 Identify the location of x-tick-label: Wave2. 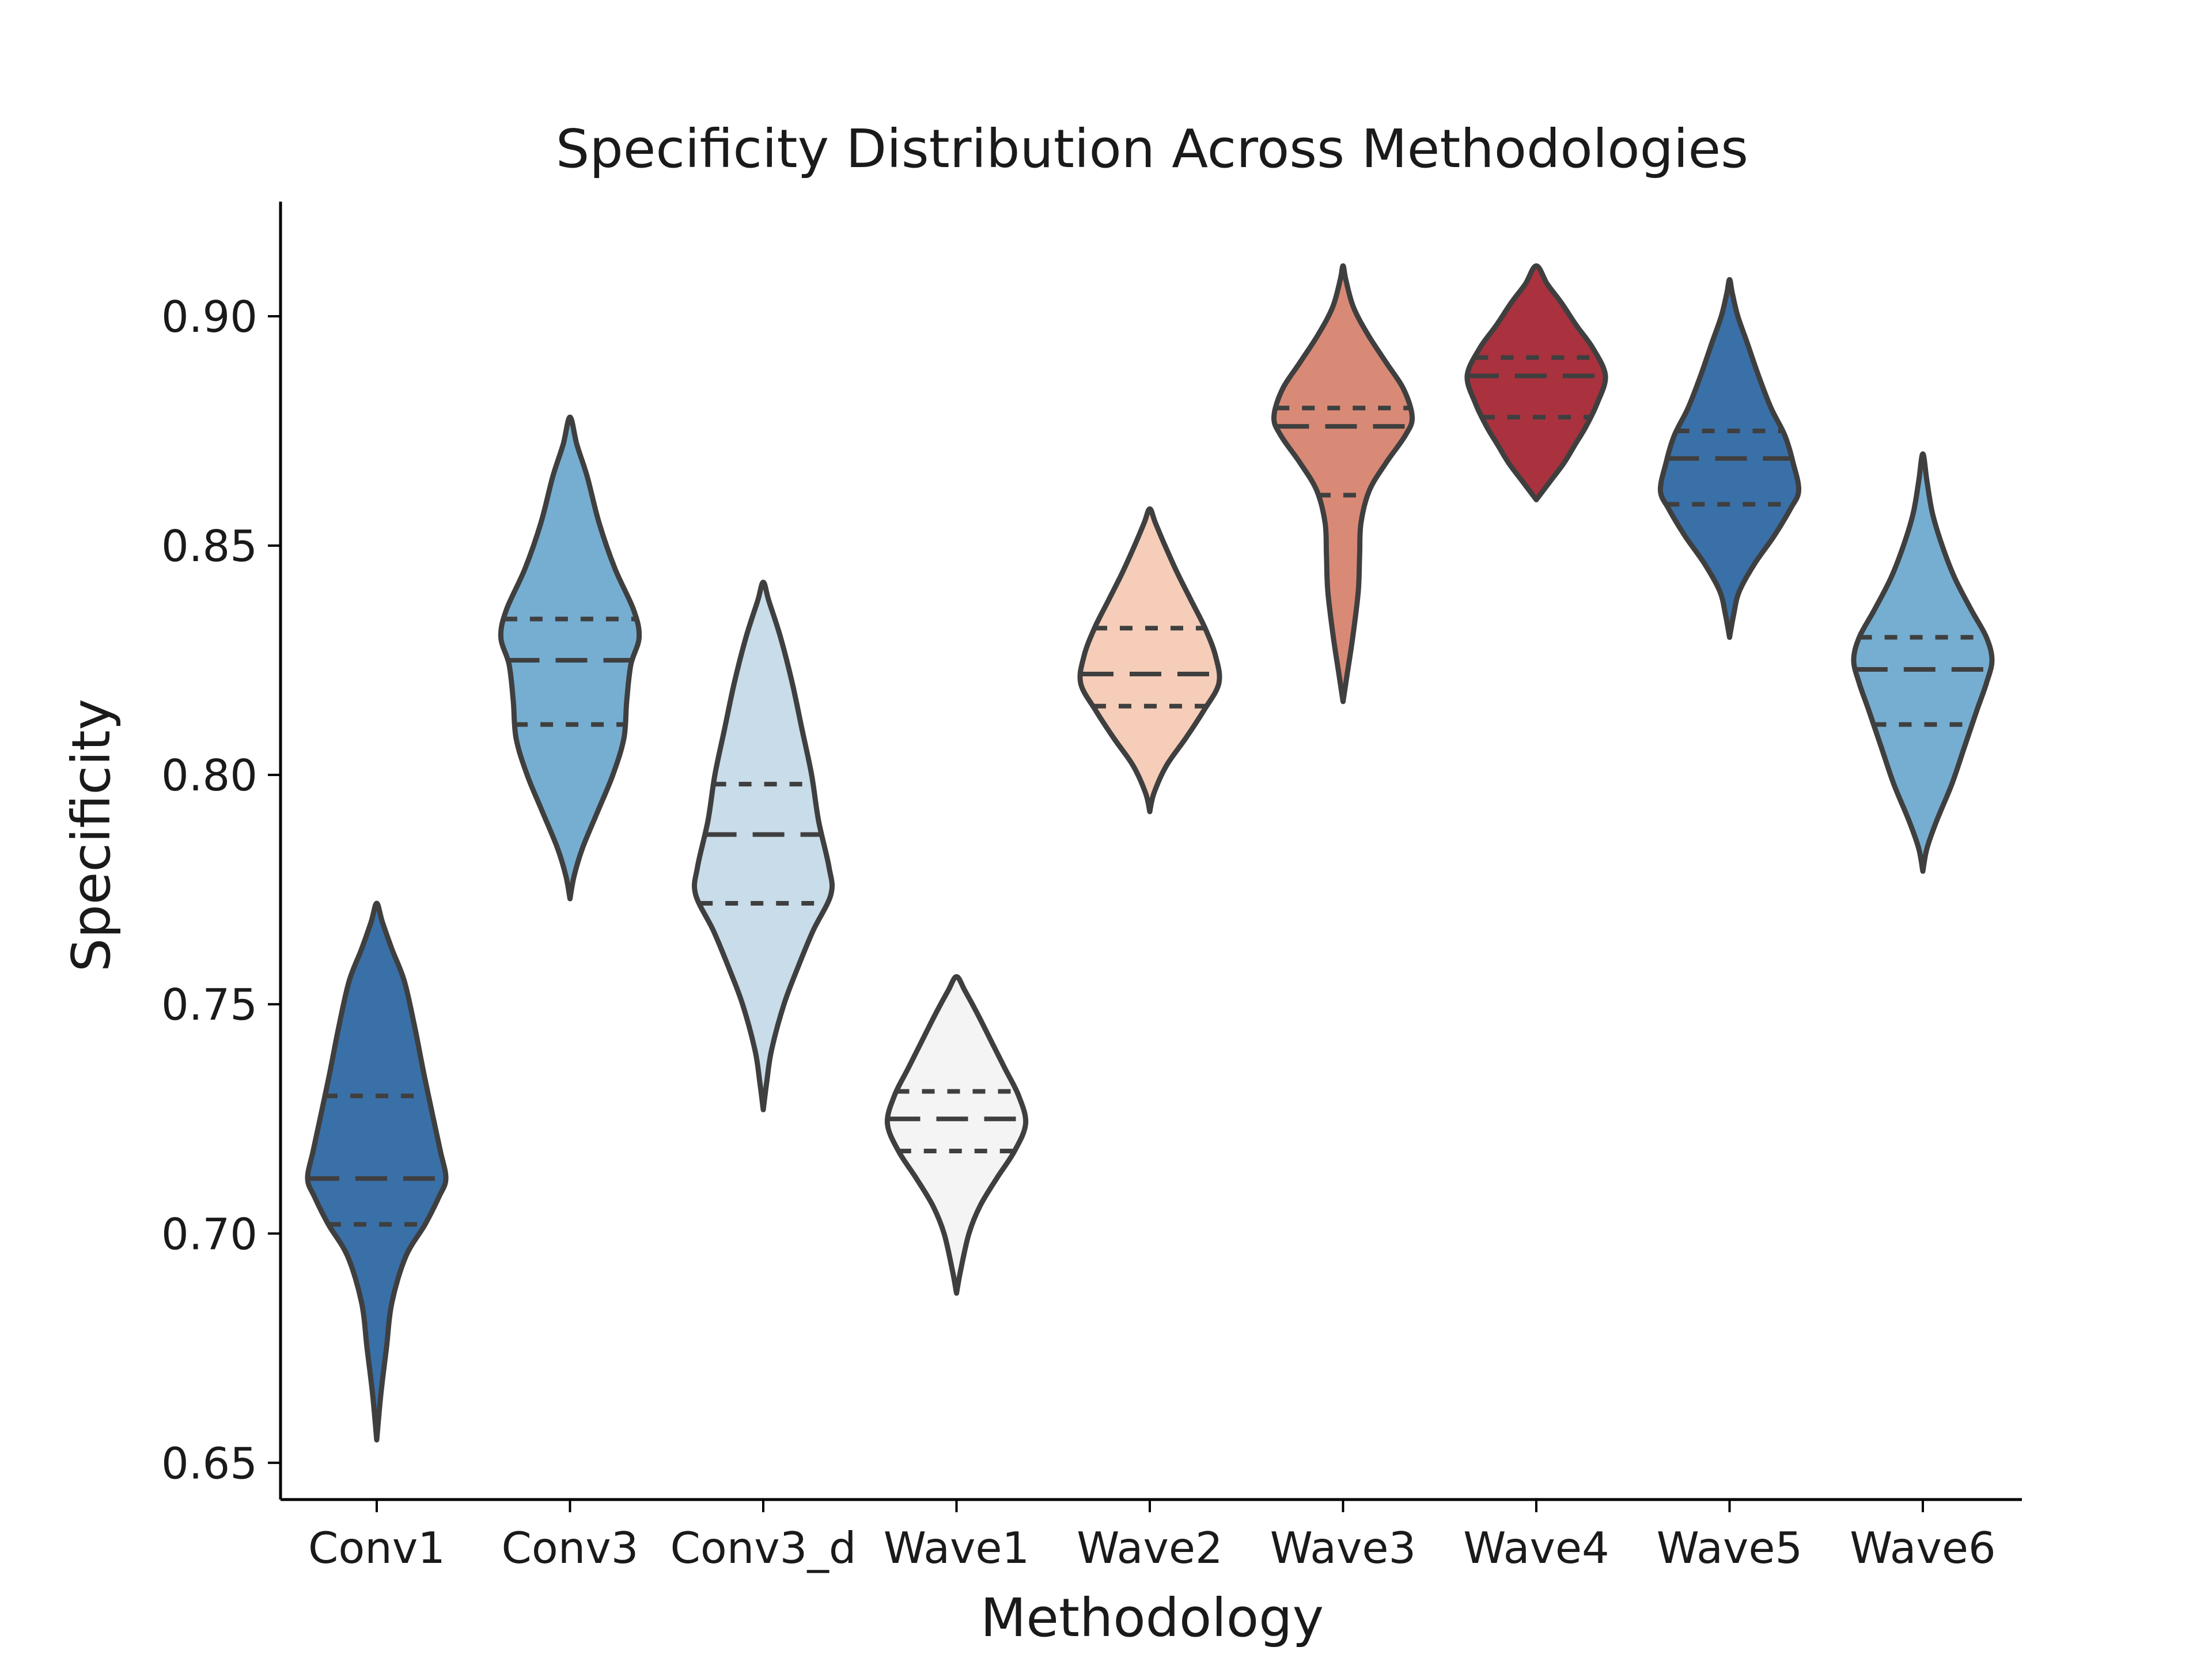
(1150, 1548).